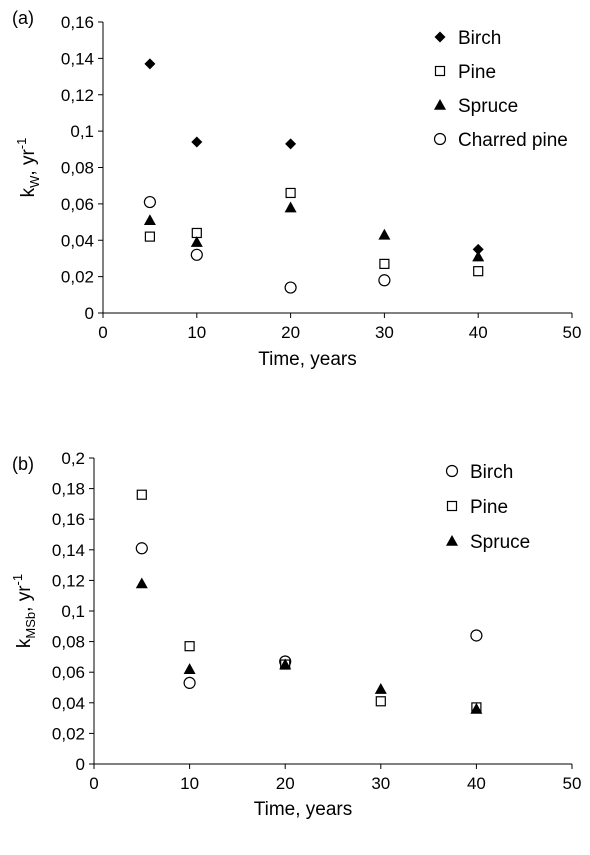  I want to click on y-tick-label: 0,18, so click(68, 489).